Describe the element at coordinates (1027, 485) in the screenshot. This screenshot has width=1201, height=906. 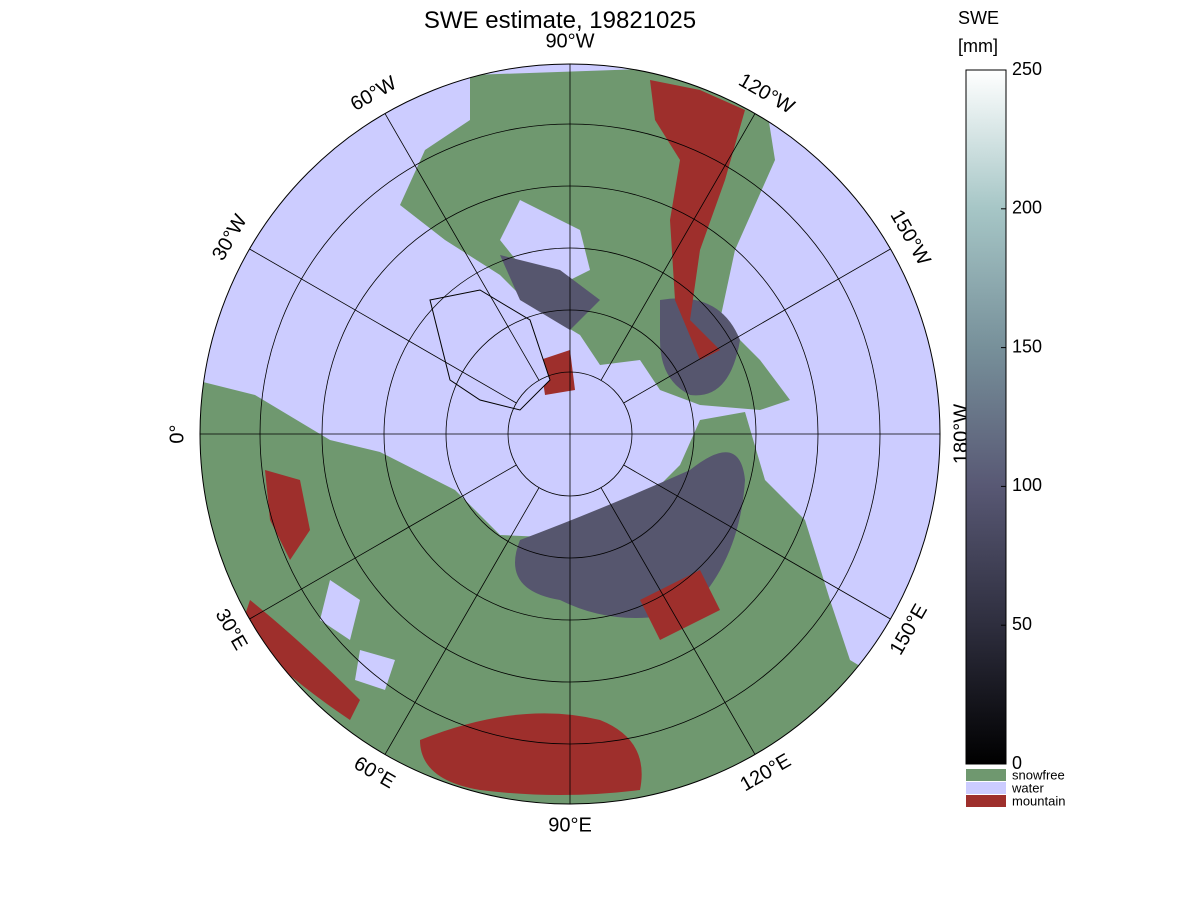
I see `colorbar-tick-label: 100` at that location.